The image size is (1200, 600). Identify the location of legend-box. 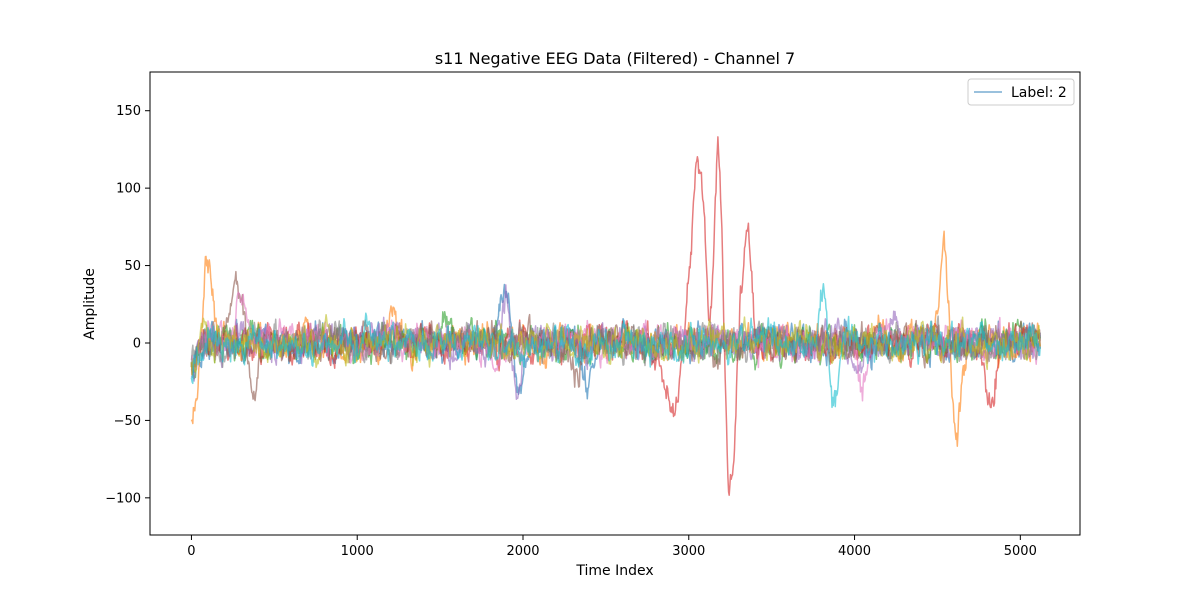
(1021, 92).